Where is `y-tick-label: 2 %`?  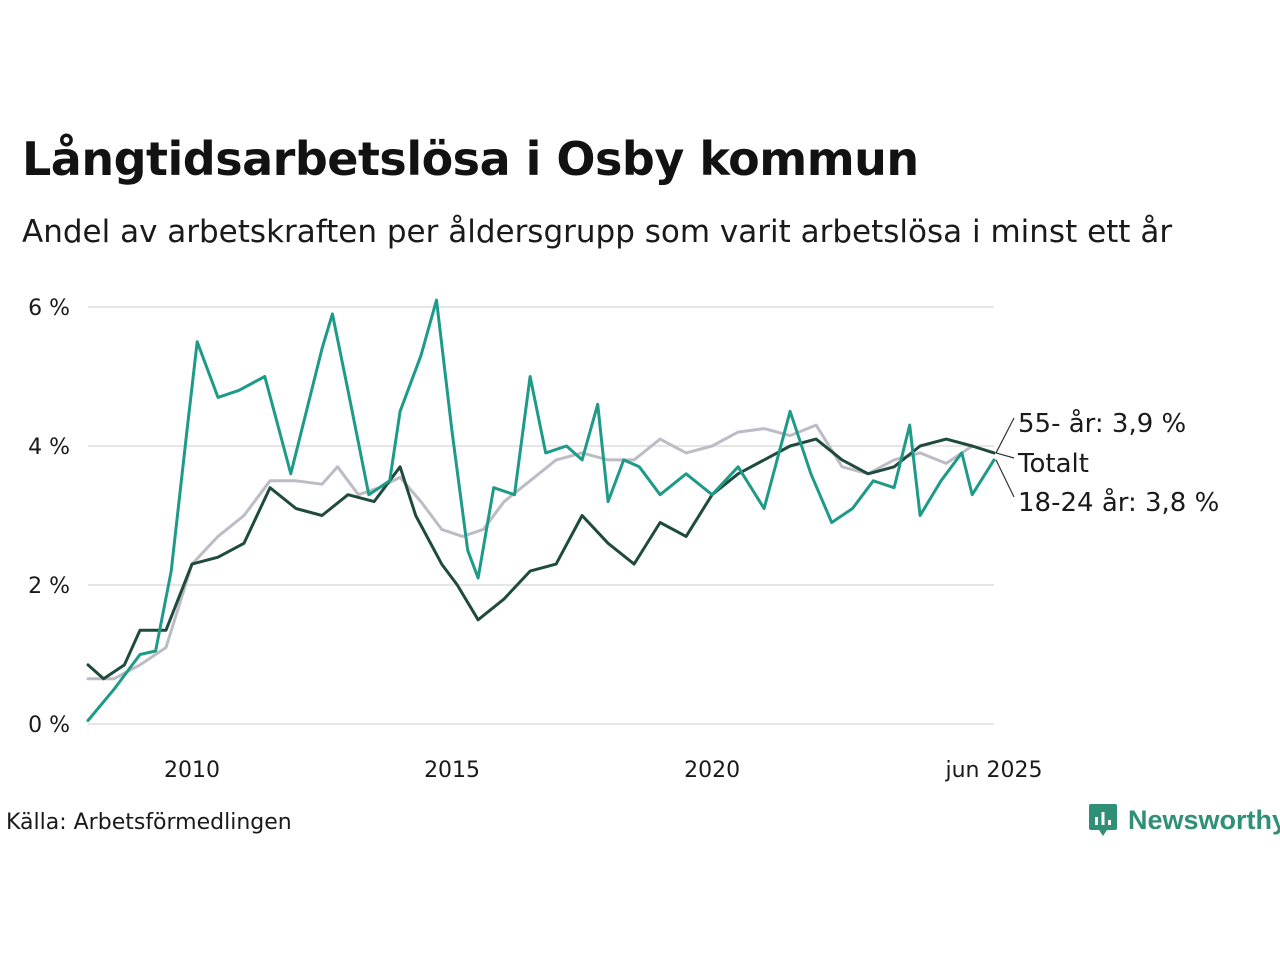
y-tick-label: 2 % is located at coordinates (49, 586).